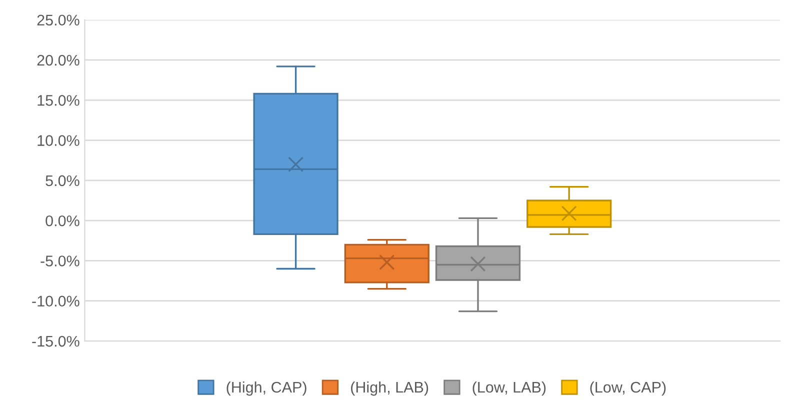 The width and height of the screenshot is (792, 405). I want to click on y-tick-label: 10.0%, so click(59, 140).